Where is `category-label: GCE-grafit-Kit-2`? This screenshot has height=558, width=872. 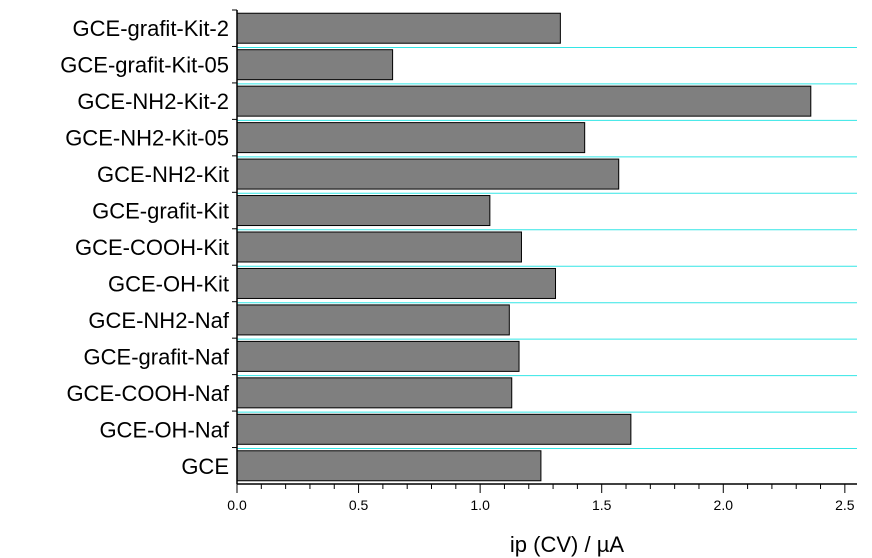 category-label: GCE-grafit-Kit-2 is located at coordinates (151, 28).